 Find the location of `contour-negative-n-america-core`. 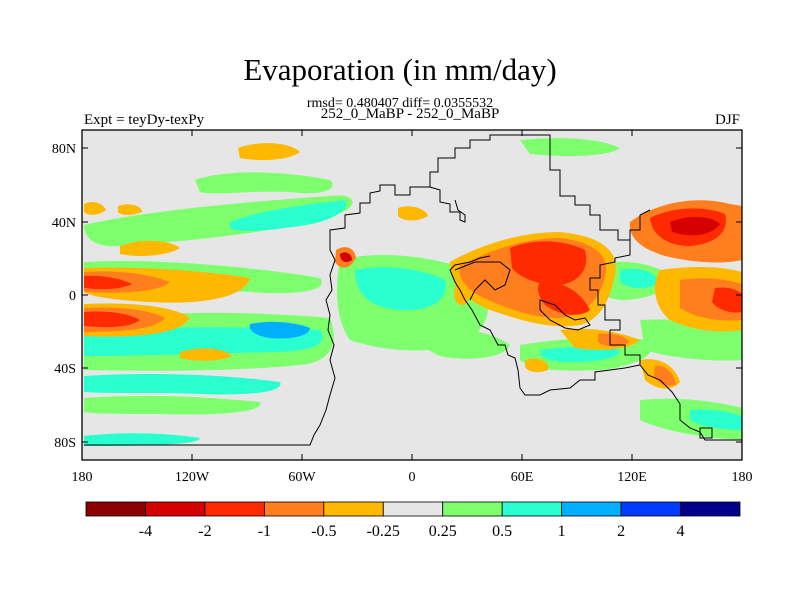

contour-negative-n-america-core is located at coordinates (346, 257).